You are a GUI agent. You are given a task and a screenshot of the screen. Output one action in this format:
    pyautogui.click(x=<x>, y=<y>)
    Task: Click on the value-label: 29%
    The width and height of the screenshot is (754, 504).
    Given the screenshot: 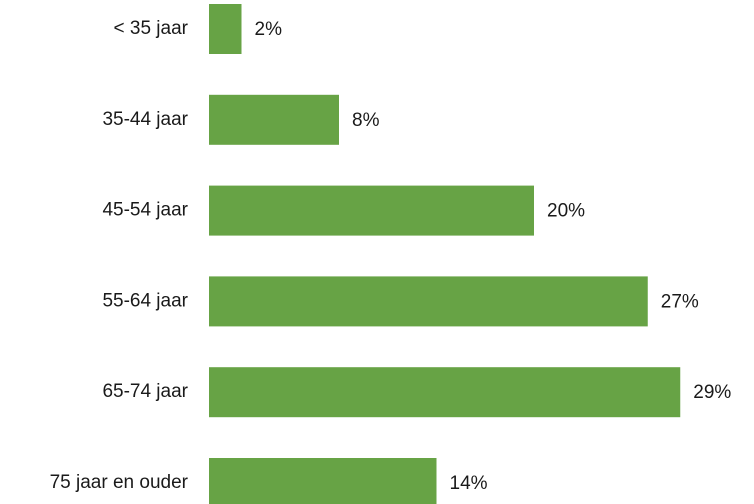 What is the action you would take?
    pyautogui.click(x=712, y=392)
    